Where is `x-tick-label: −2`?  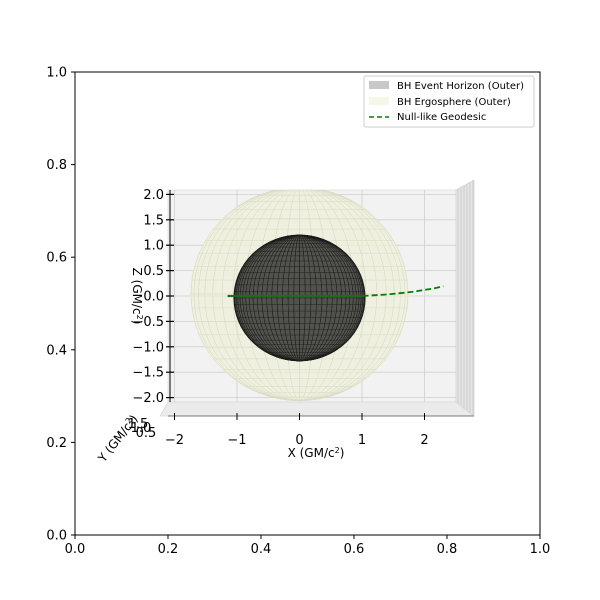
x-tick-label: −2 is located at coordinates (174, 440).